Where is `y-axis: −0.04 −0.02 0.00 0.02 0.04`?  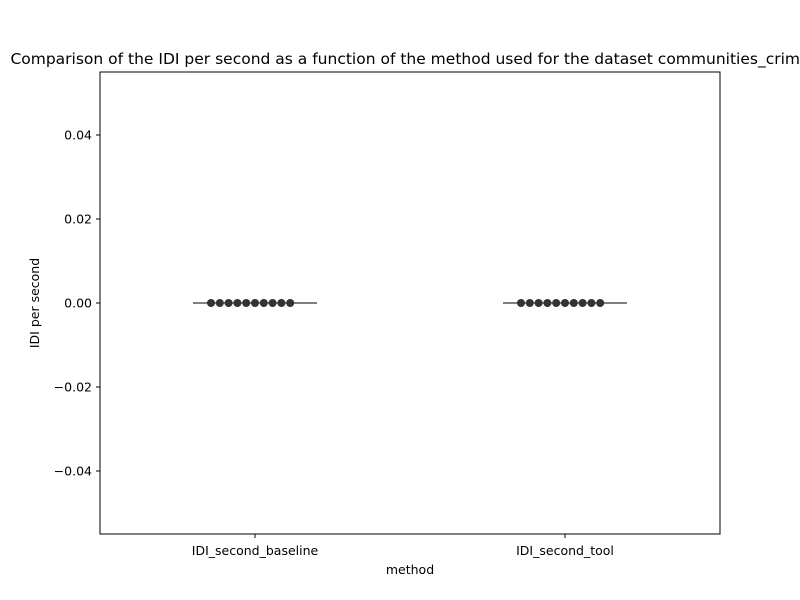
y-axis: −0.04 −0.02 0.00 0.02 0.04 is located at coordinates (77, 303).